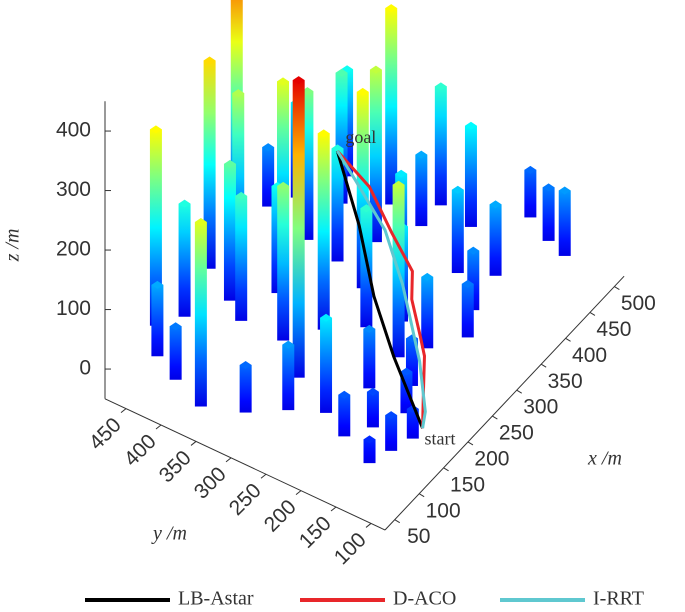  What do you see at coordinates (280, 515) in the screenshot?
I see `y-tick-label: 200` at bounding box center [280, 515].